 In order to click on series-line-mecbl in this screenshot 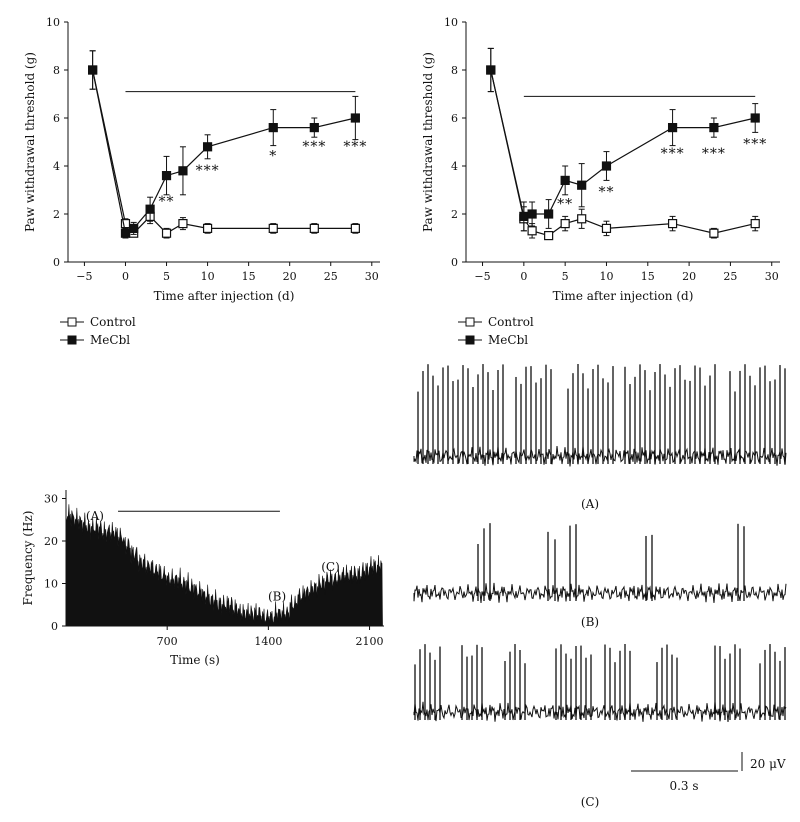, I will do `click(623, 143)`.